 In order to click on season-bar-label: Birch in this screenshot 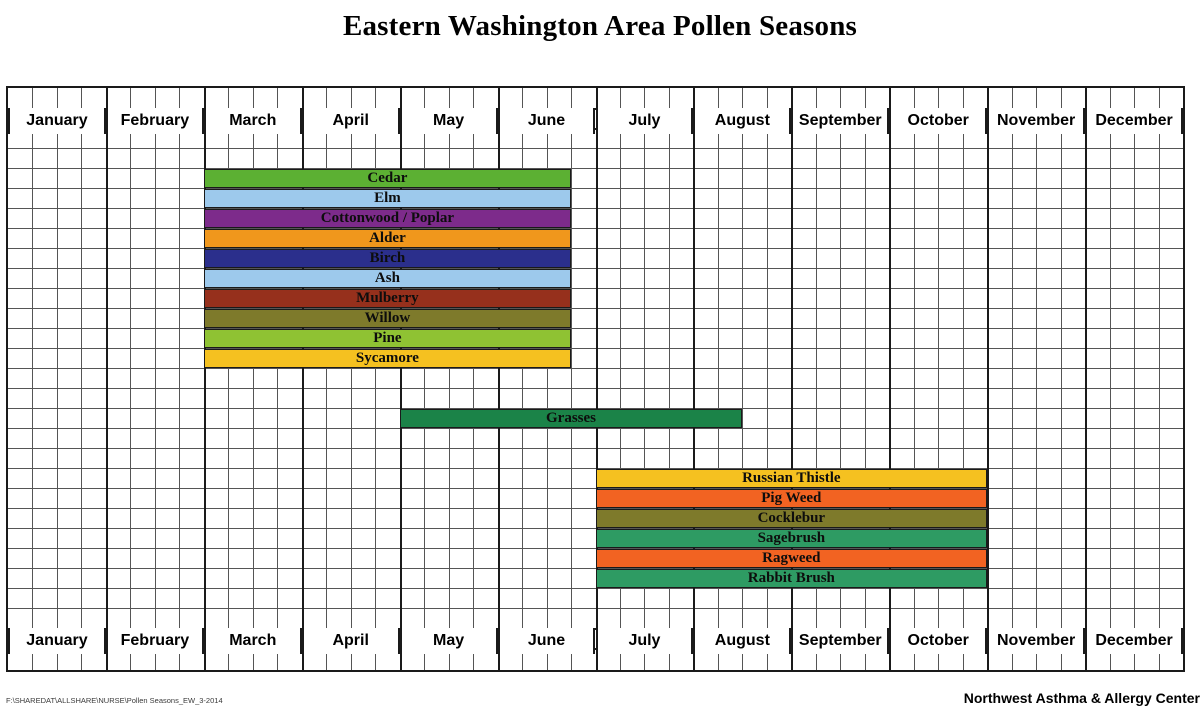, I will do `click(387, 258)`.